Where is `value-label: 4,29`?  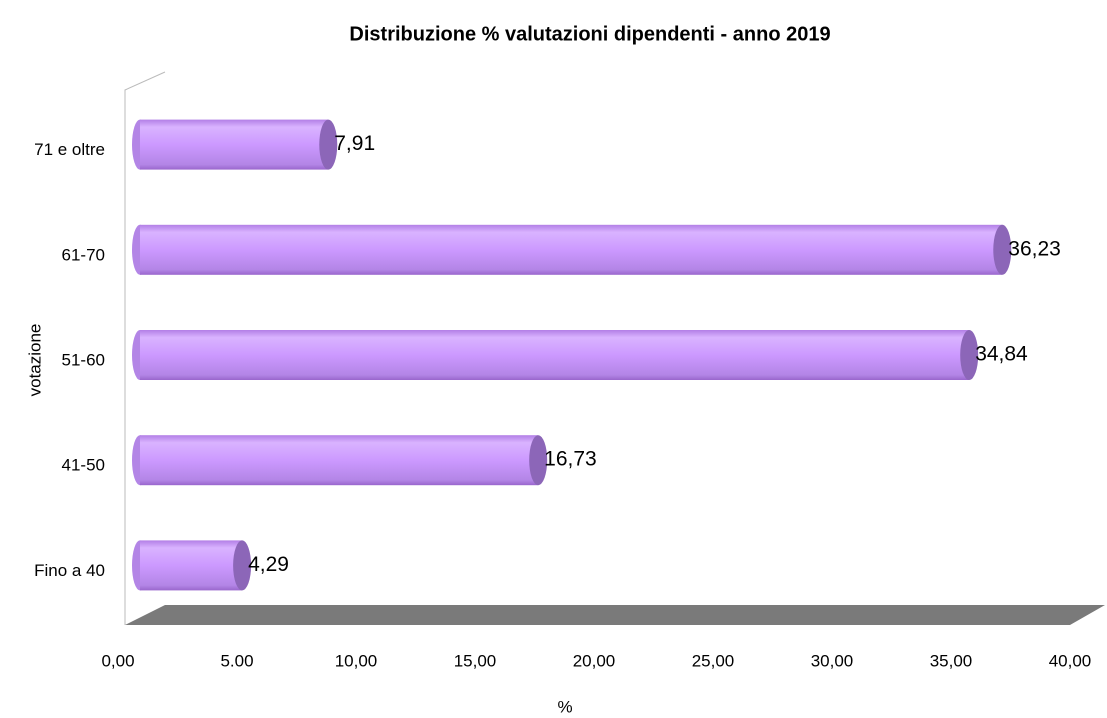
value-label: 4,29 is located at coordinates (268, 564).